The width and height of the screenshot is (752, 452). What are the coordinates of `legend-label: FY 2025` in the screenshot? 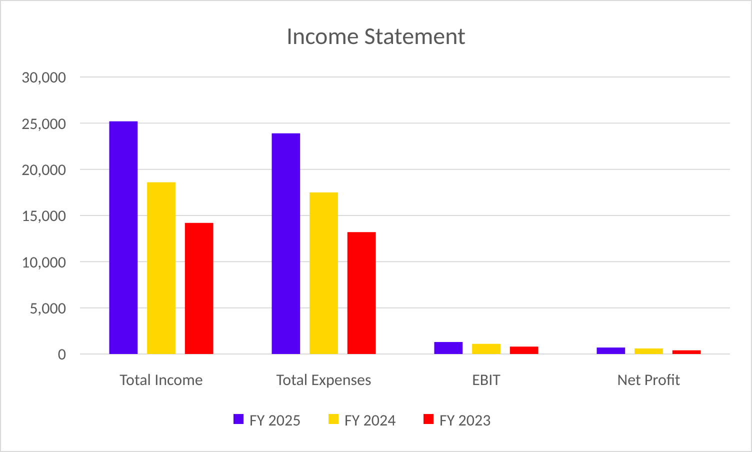 It's located at (275, 421).